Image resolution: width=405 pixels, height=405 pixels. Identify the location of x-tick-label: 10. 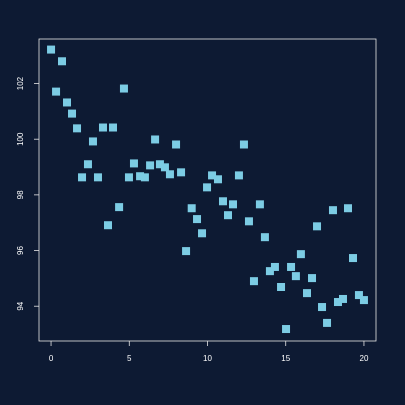
(207, 358).